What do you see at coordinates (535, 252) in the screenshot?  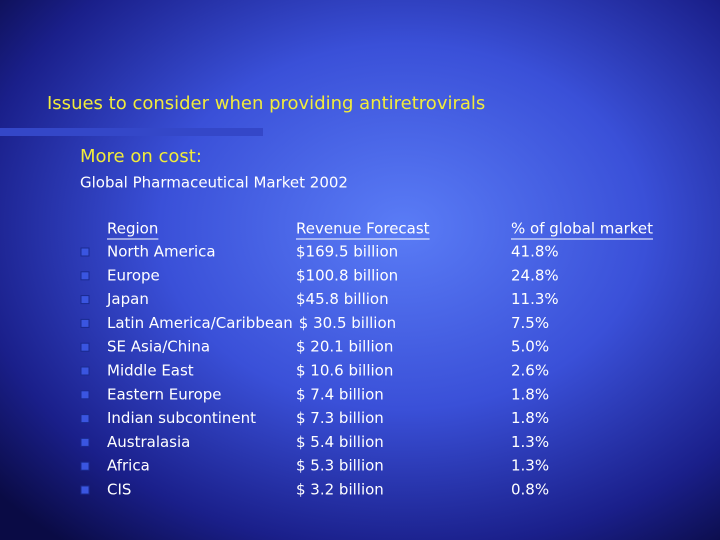 I see `table-cell: 41.8%` at bounding box center [535, 252].